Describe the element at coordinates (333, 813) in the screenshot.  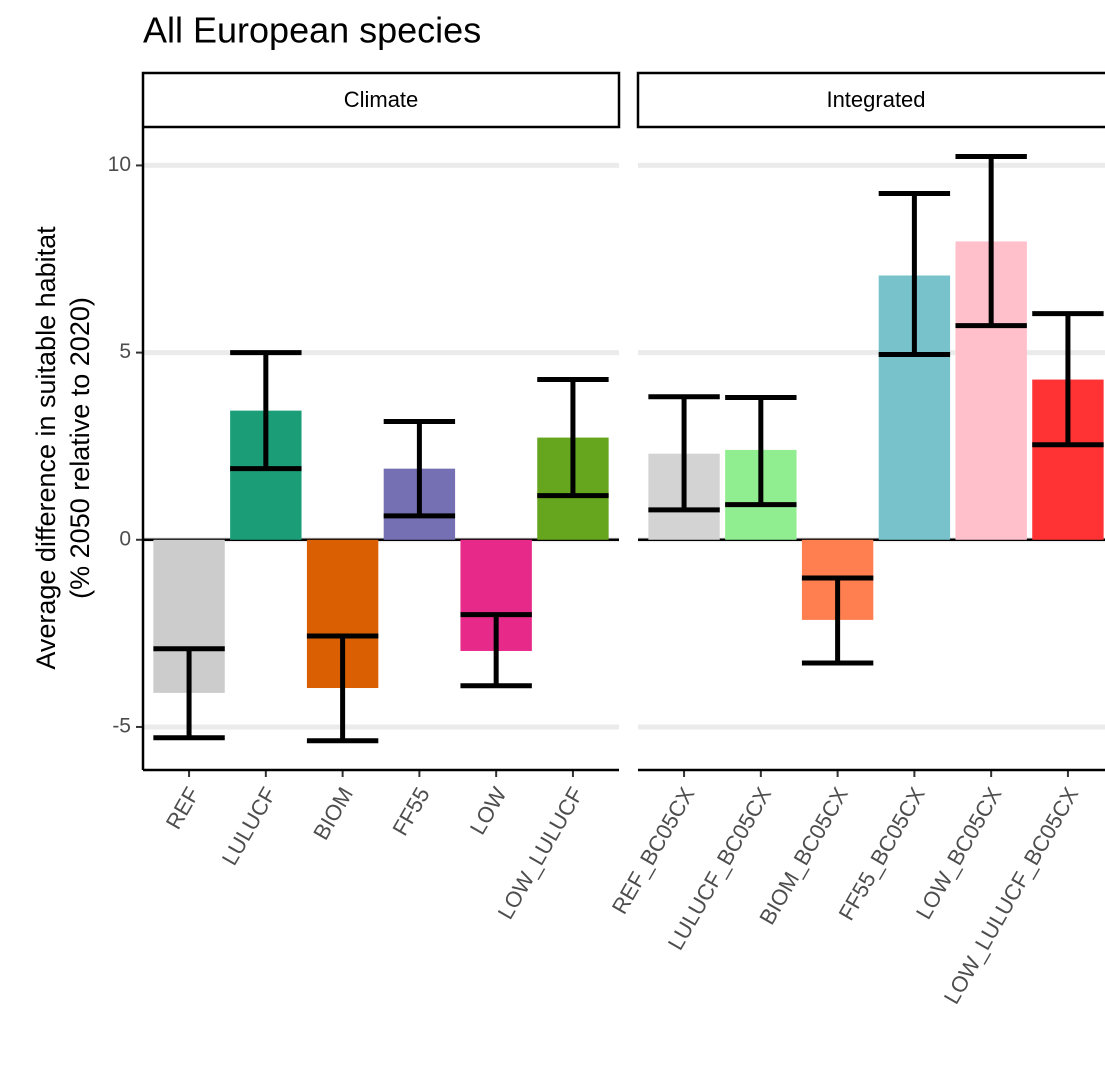
I see `x-tick-label: BIOM` at that location.